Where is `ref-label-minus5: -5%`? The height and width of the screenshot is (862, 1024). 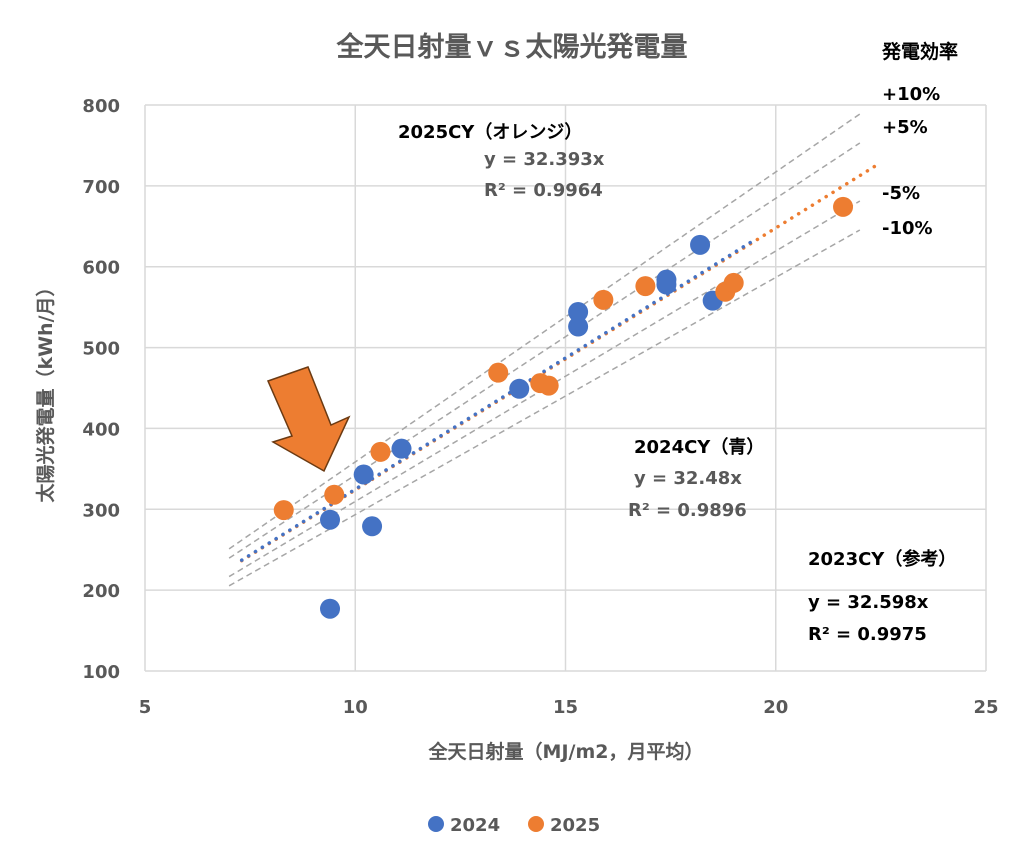 ref-label-minus5: -5% is located at coordinates (901, 193).